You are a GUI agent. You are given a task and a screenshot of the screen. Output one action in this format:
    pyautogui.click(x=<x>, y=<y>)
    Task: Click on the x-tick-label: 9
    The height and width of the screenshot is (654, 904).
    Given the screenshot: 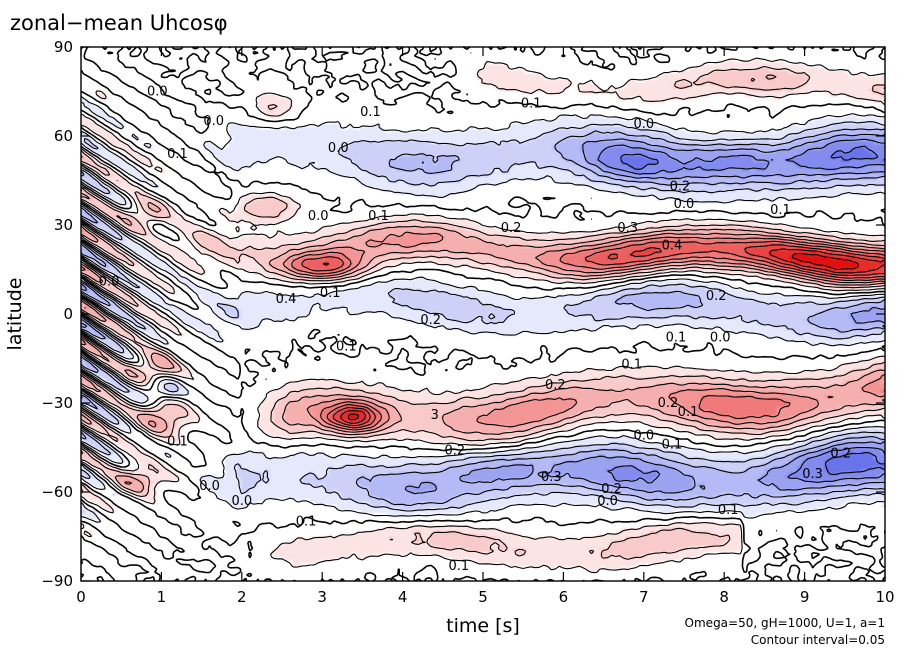 What is the action you would take?
    pyautogui.click(x=805, y=597)
    